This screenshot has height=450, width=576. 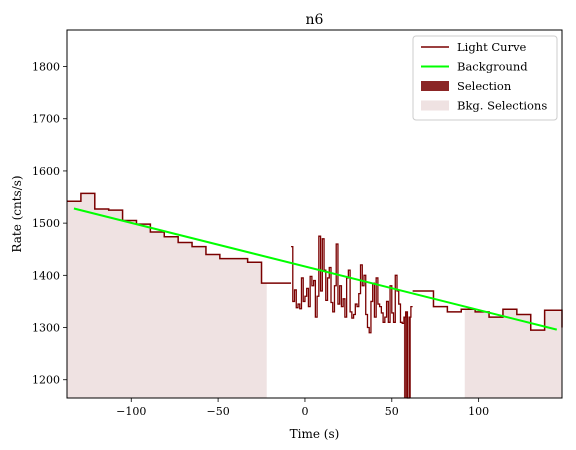 I want to click on y-axis-ticks: 1200 1300 1400 1500 1600 1700 1800, so click(x=49, y=224).